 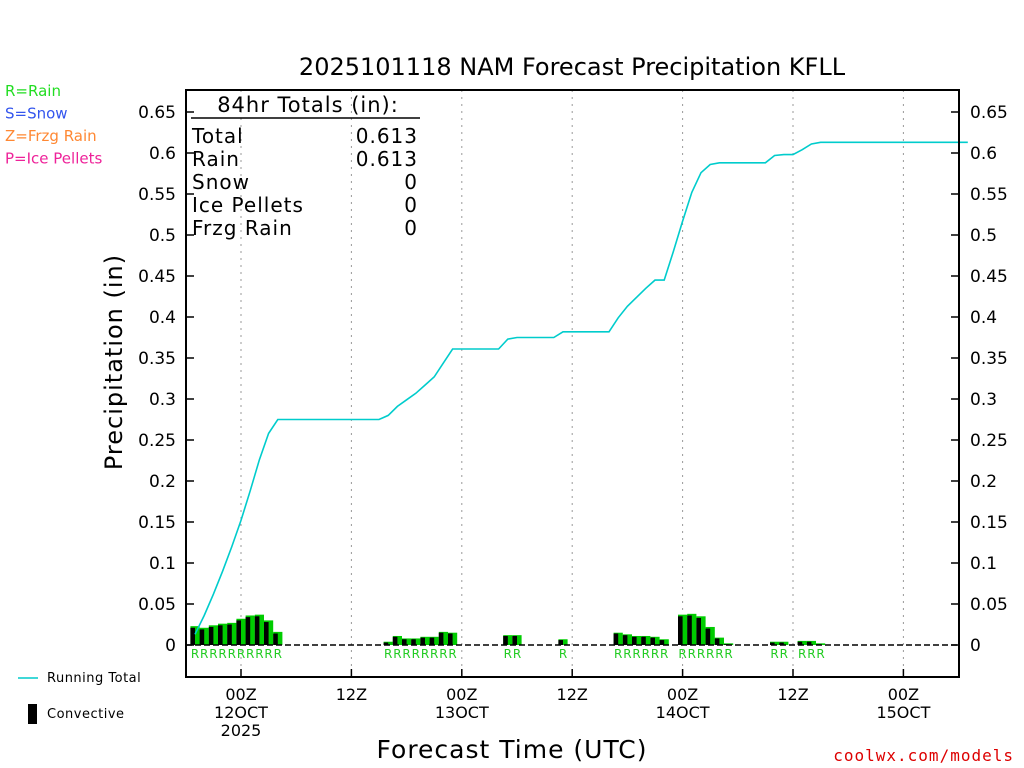 I want to click on y-tick-label-right: 0.45, so click(x=989, y=277).